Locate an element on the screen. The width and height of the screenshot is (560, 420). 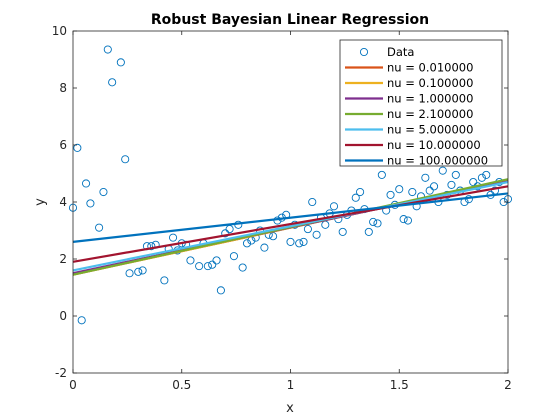
y-tick-label: 2 is located at coordinates (63, 259).